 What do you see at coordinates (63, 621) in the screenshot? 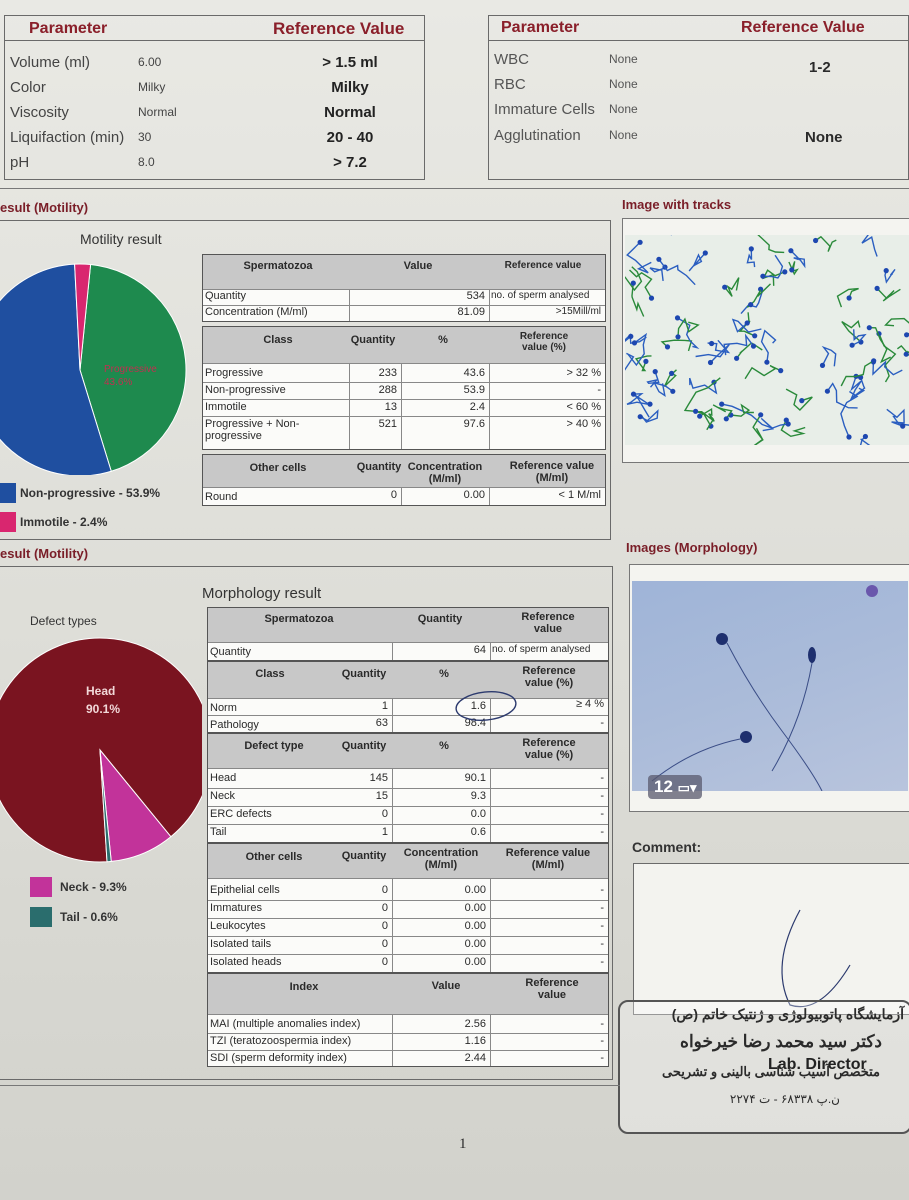
I see `defect-types-title: Defect types` at bounding box center [63, 621].